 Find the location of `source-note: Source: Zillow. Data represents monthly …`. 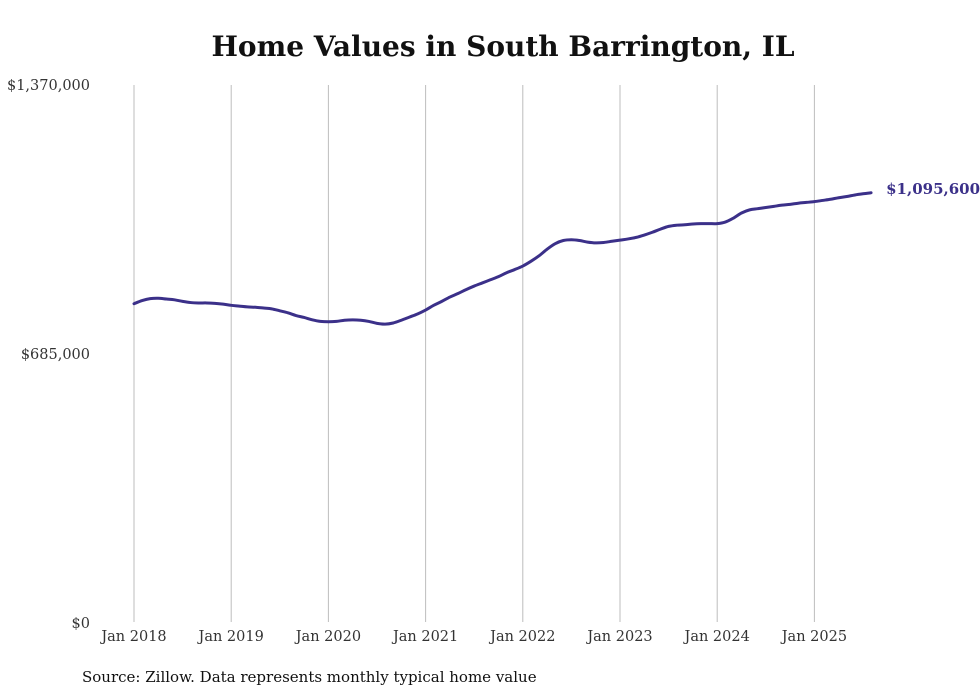

source-note: Source: Zillow. Data represents monthly … is located at coordinates (309, 677).